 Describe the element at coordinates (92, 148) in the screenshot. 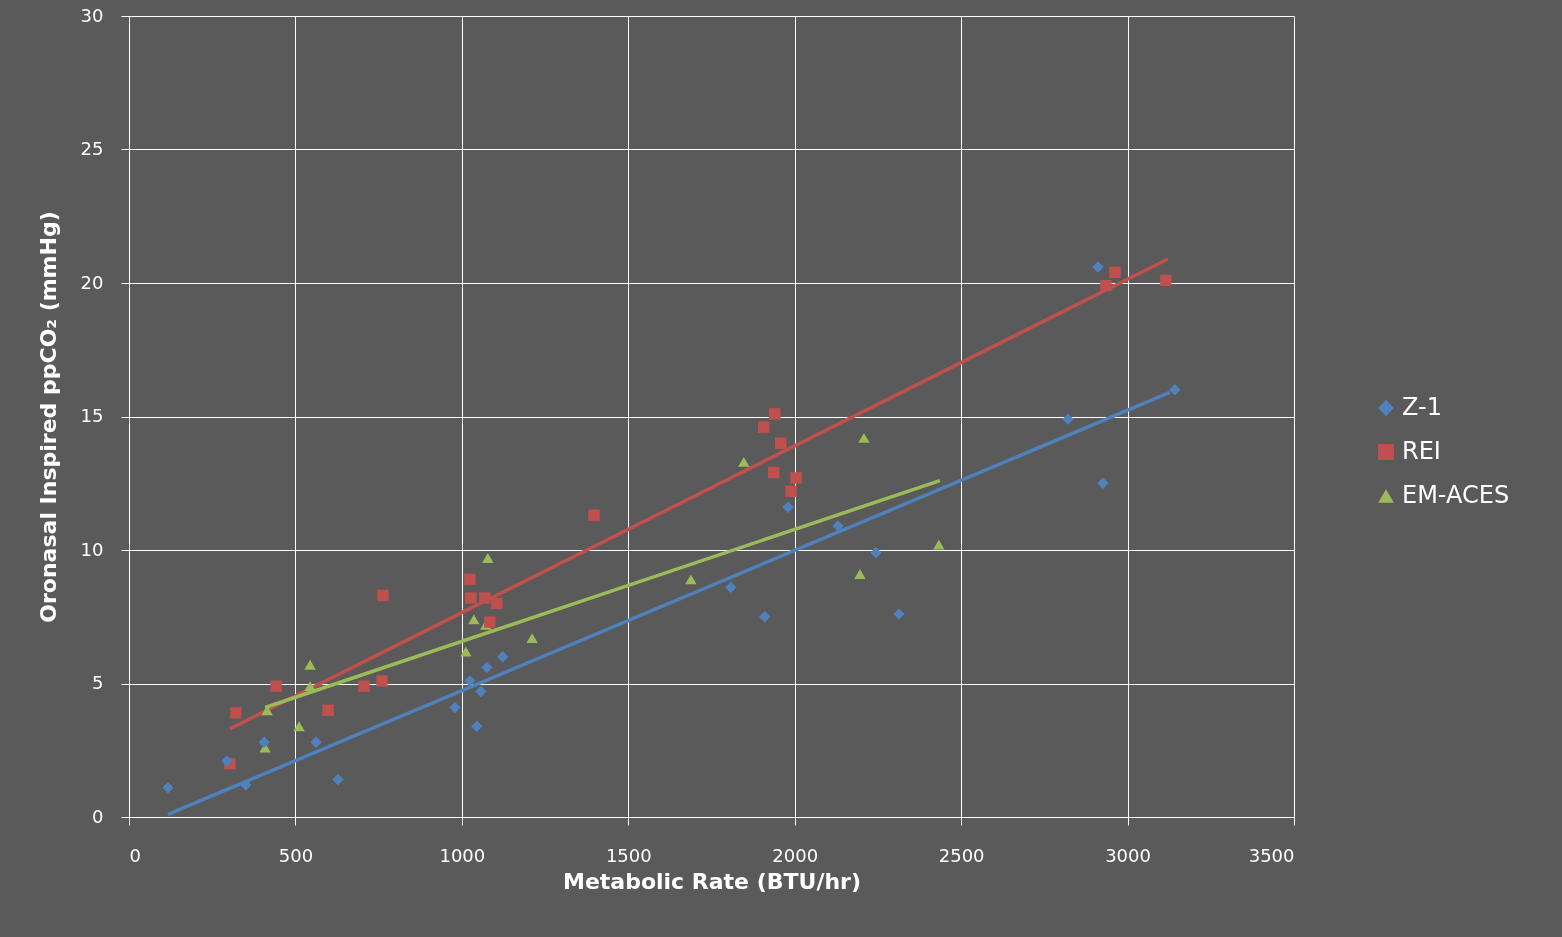

I see `y-tick-label: 25` at that location.